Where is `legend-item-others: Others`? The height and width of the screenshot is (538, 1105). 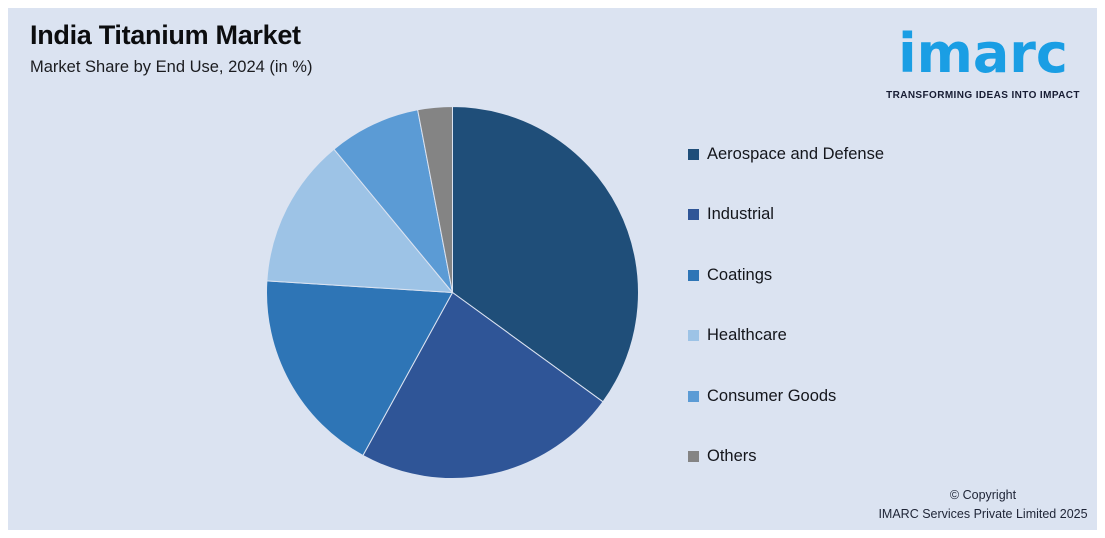 legend-item-others: Others is located at coordinates (786, 457).